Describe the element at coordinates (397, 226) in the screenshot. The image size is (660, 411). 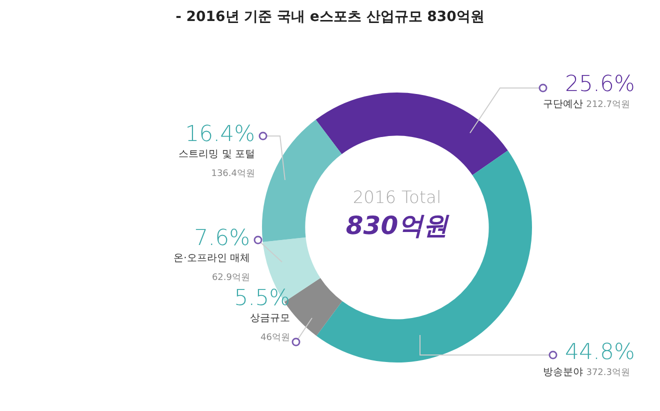
I see `text: 830억원` at that location.